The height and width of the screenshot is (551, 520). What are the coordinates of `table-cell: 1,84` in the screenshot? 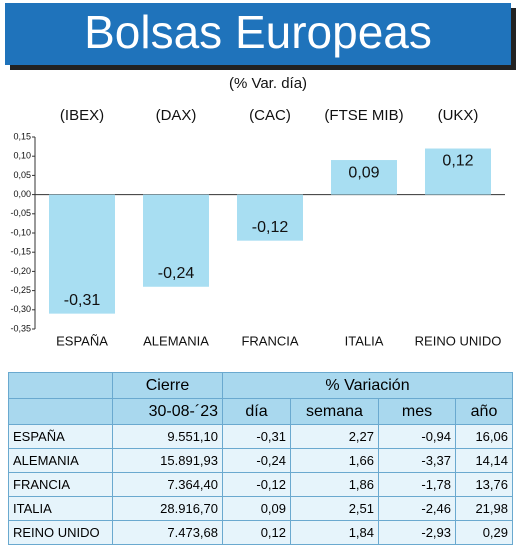 It's located at (334, 532).